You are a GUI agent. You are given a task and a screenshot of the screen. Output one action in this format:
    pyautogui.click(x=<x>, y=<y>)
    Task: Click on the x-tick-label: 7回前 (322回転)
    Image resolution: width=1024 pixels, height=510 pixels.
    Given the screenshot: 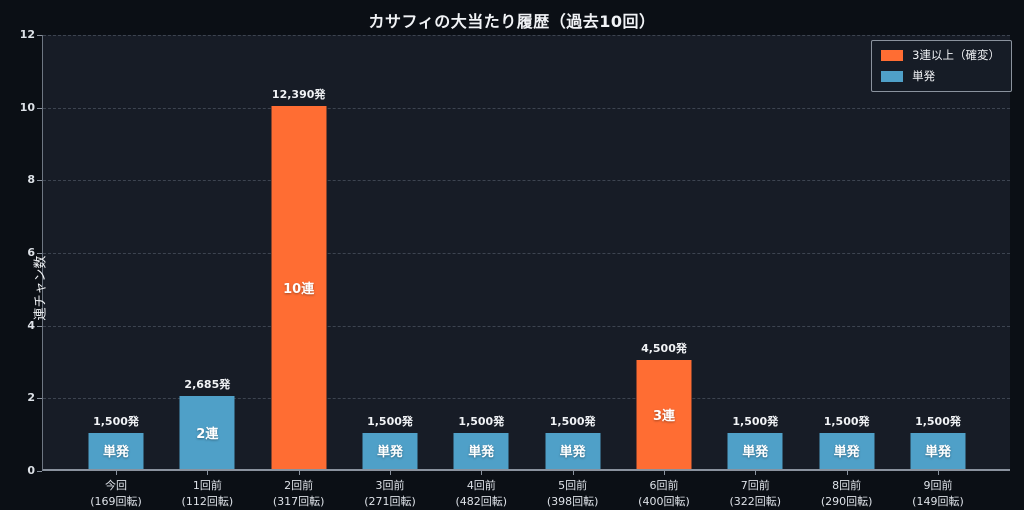 What is the action you would take?
    pyautogui.click(x=755, y=494)
    